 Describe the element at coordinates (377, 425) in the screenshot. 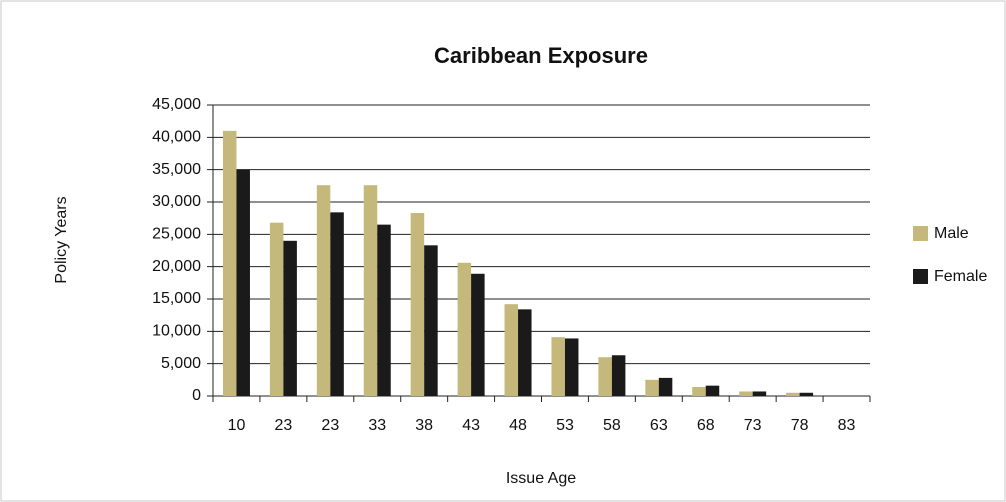

I see `x-tick-label: 33` at that location.